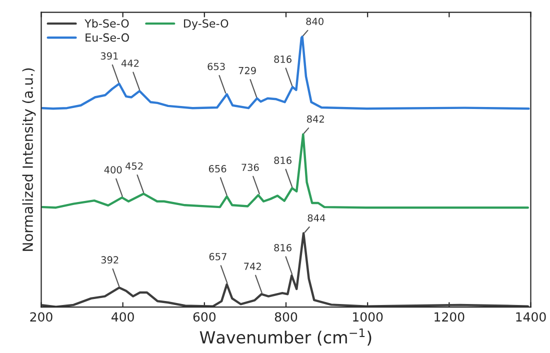  I want to click on annotation: 391, so click(109, 56).